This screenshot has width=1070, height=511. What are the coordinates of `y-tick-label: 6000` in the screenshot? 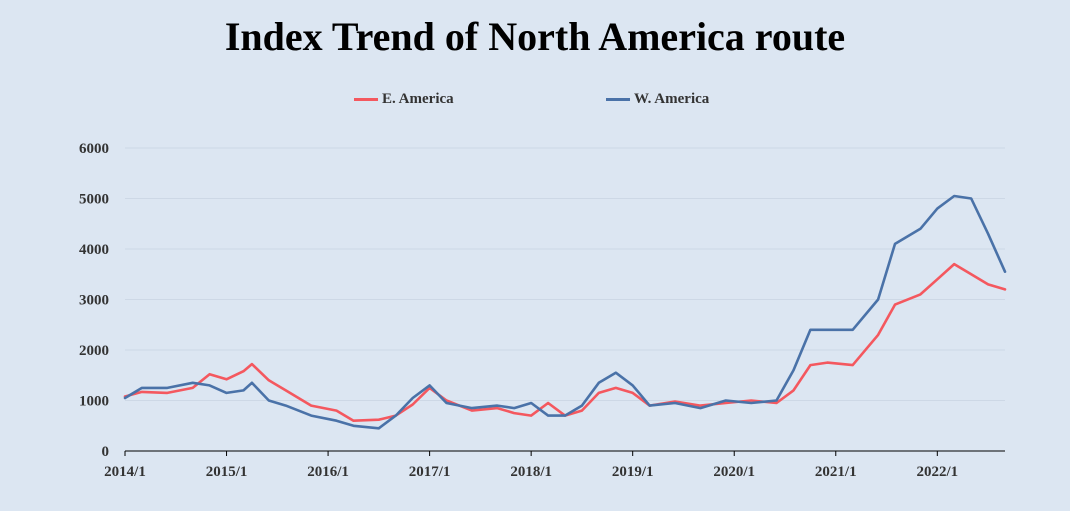 It's located at (94, 149).